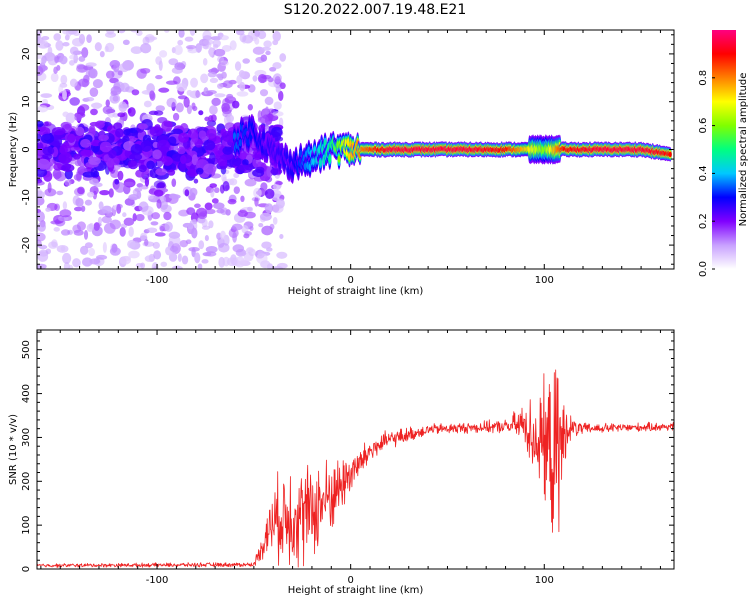 This screenshot has width=750, height=600. What do you see at coordinates (356, 291) in the screenshot?
I see `heatmap-xlabel: Height of straight line (km)` at bounding box center [356, 291].